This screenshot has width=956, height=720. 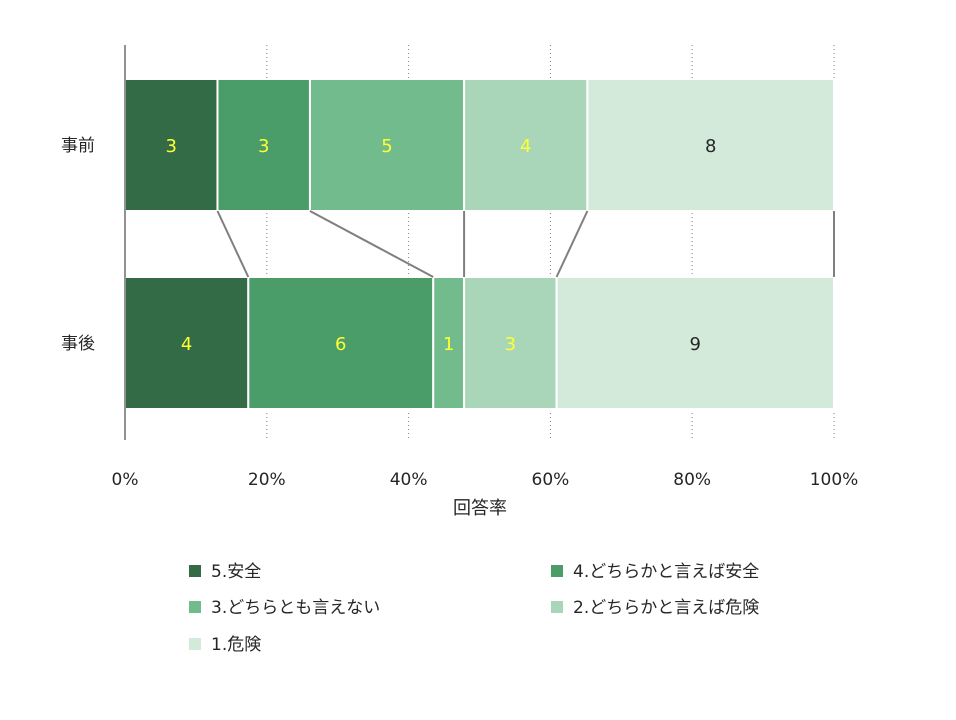 I want to click on data-label: 9, so click(x=695, y=344).